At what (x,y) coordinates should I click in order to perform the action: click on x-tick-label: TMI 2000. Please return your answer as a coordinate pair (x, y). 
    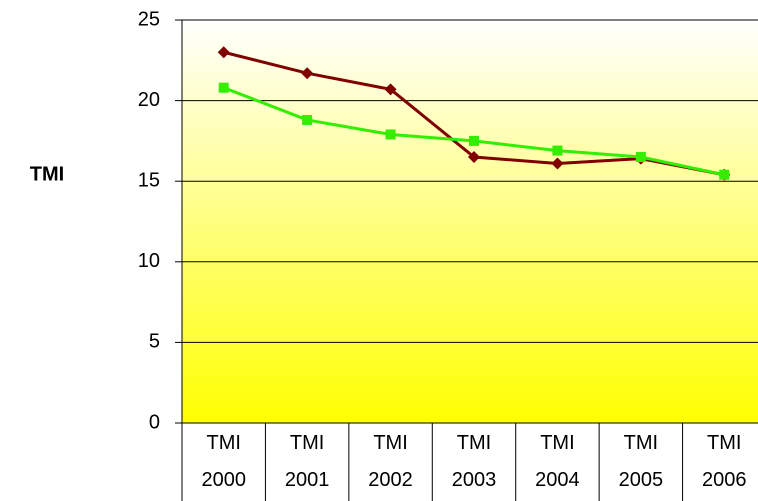
    Looking at the image, I should click on (223, 461).